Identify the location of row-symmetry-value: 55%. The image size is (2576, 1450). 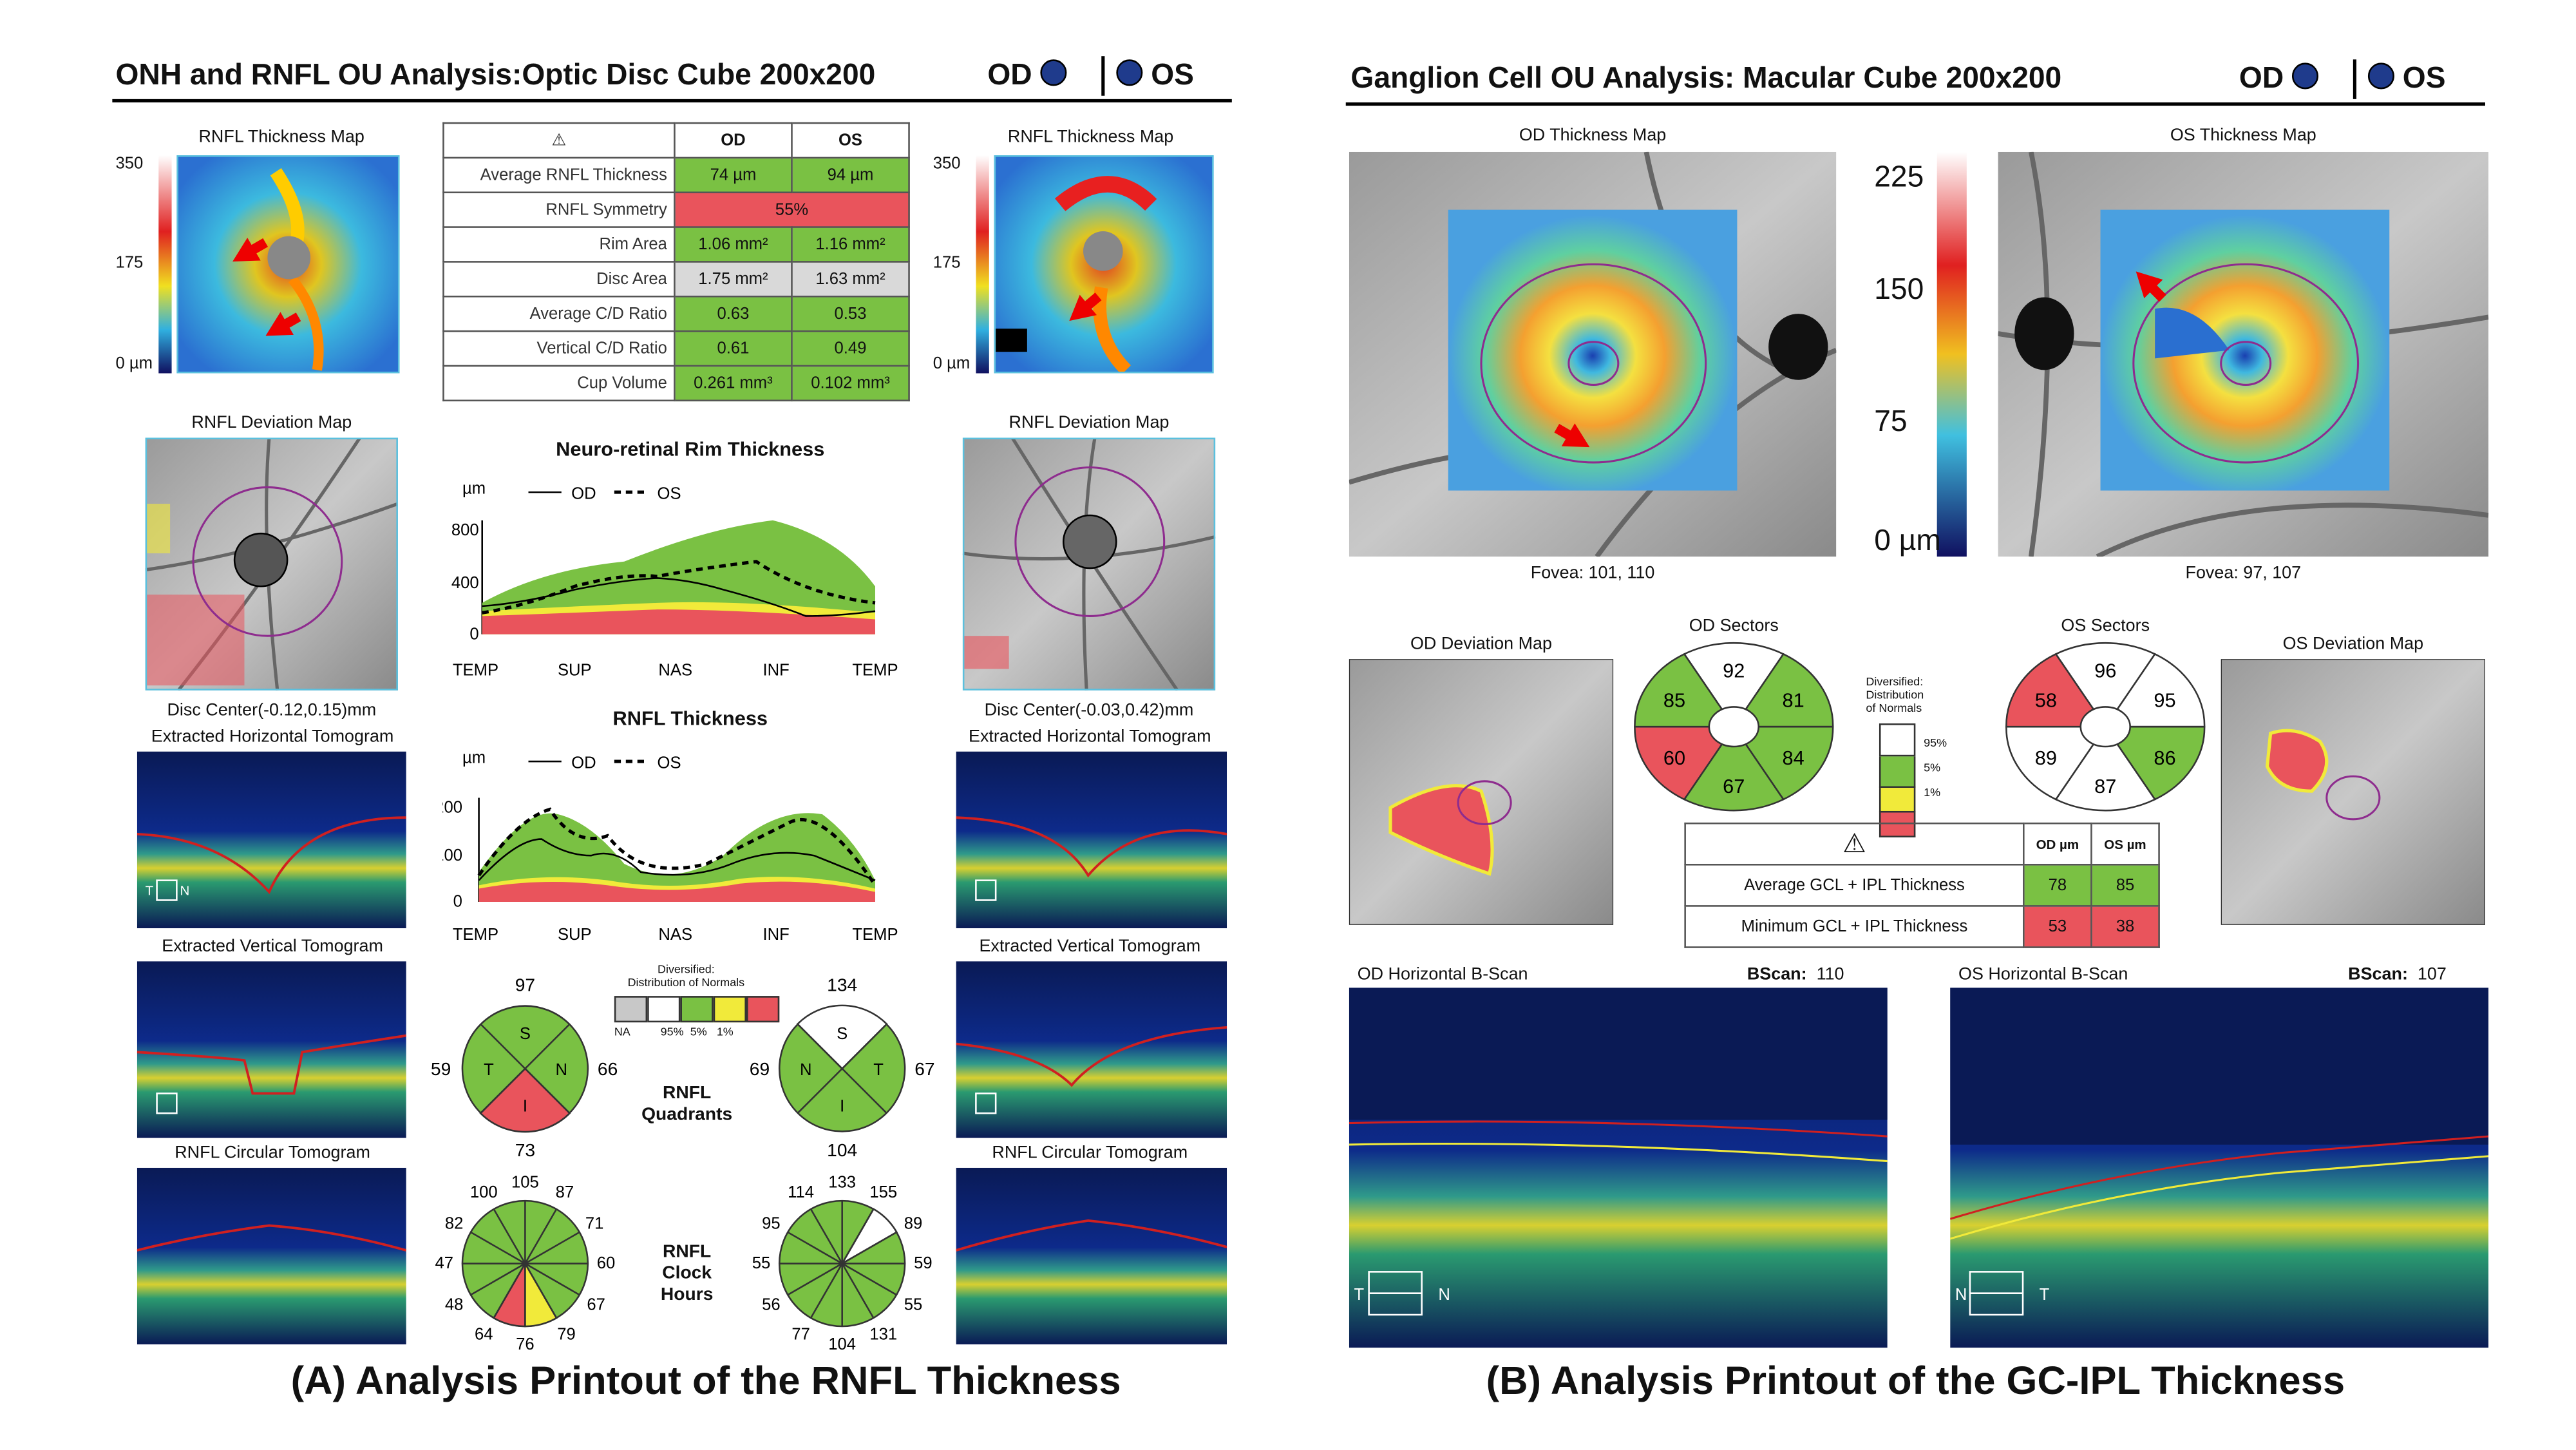
(792, 209).